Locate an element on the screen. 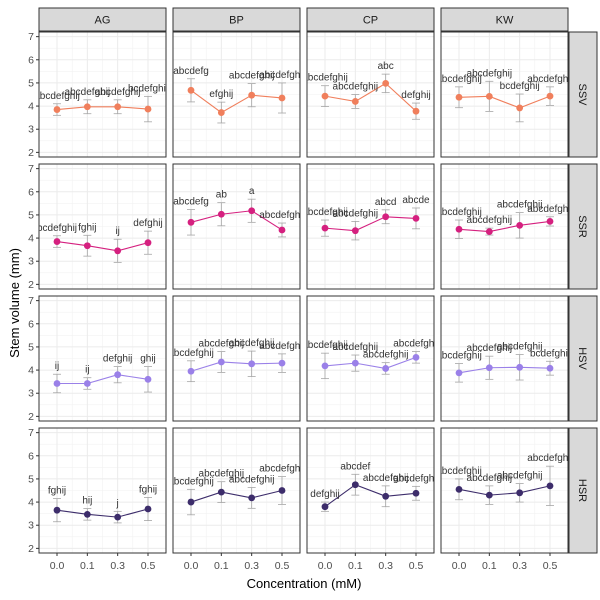 This screenshot has width=600, height=600. significance-label: abc is located at coordinates (386, 66).